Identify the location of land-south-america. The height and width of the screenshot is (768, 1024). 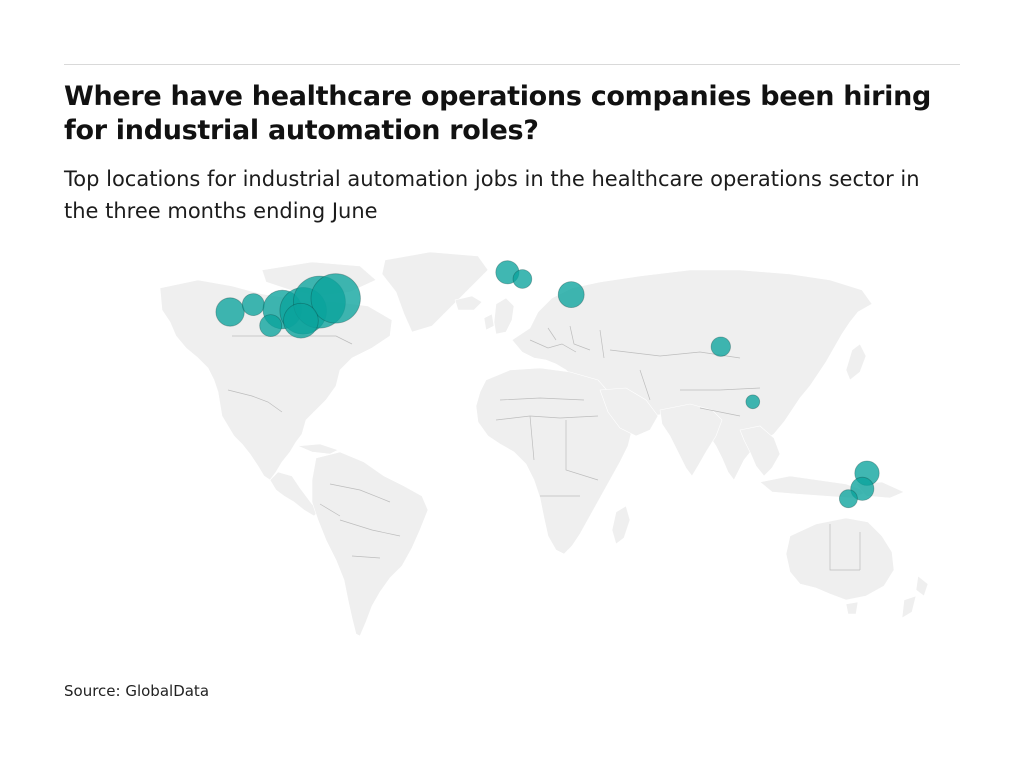
(370, 544).